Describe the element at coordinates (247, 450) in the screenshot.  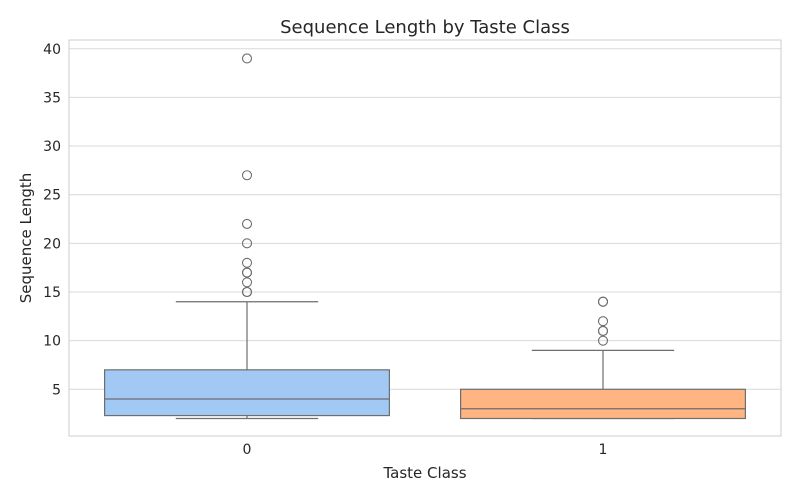
I see `x-tick-label: 0` at that location.